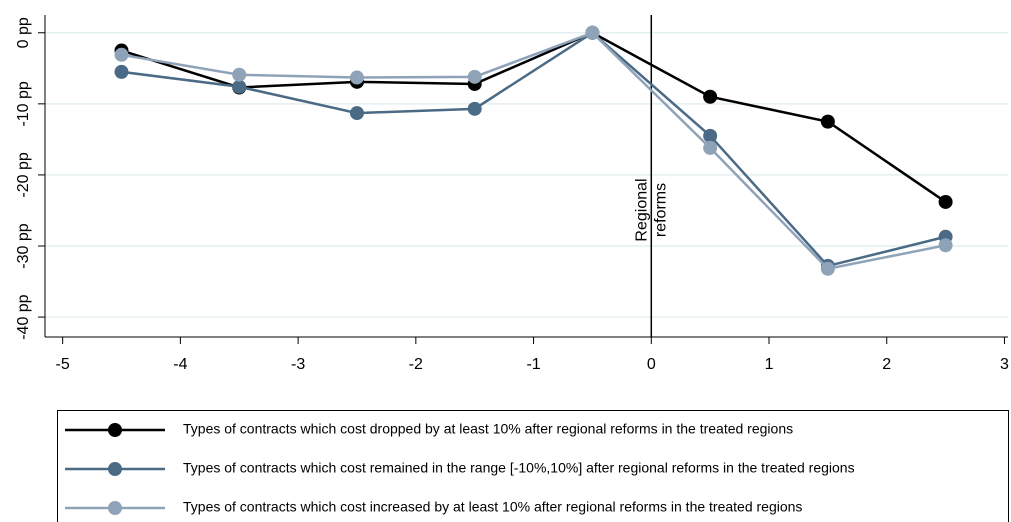  Describe the element at coordinates (23, 316) in the screenshot. I see `y-tick-label: -40 pp` at that location.